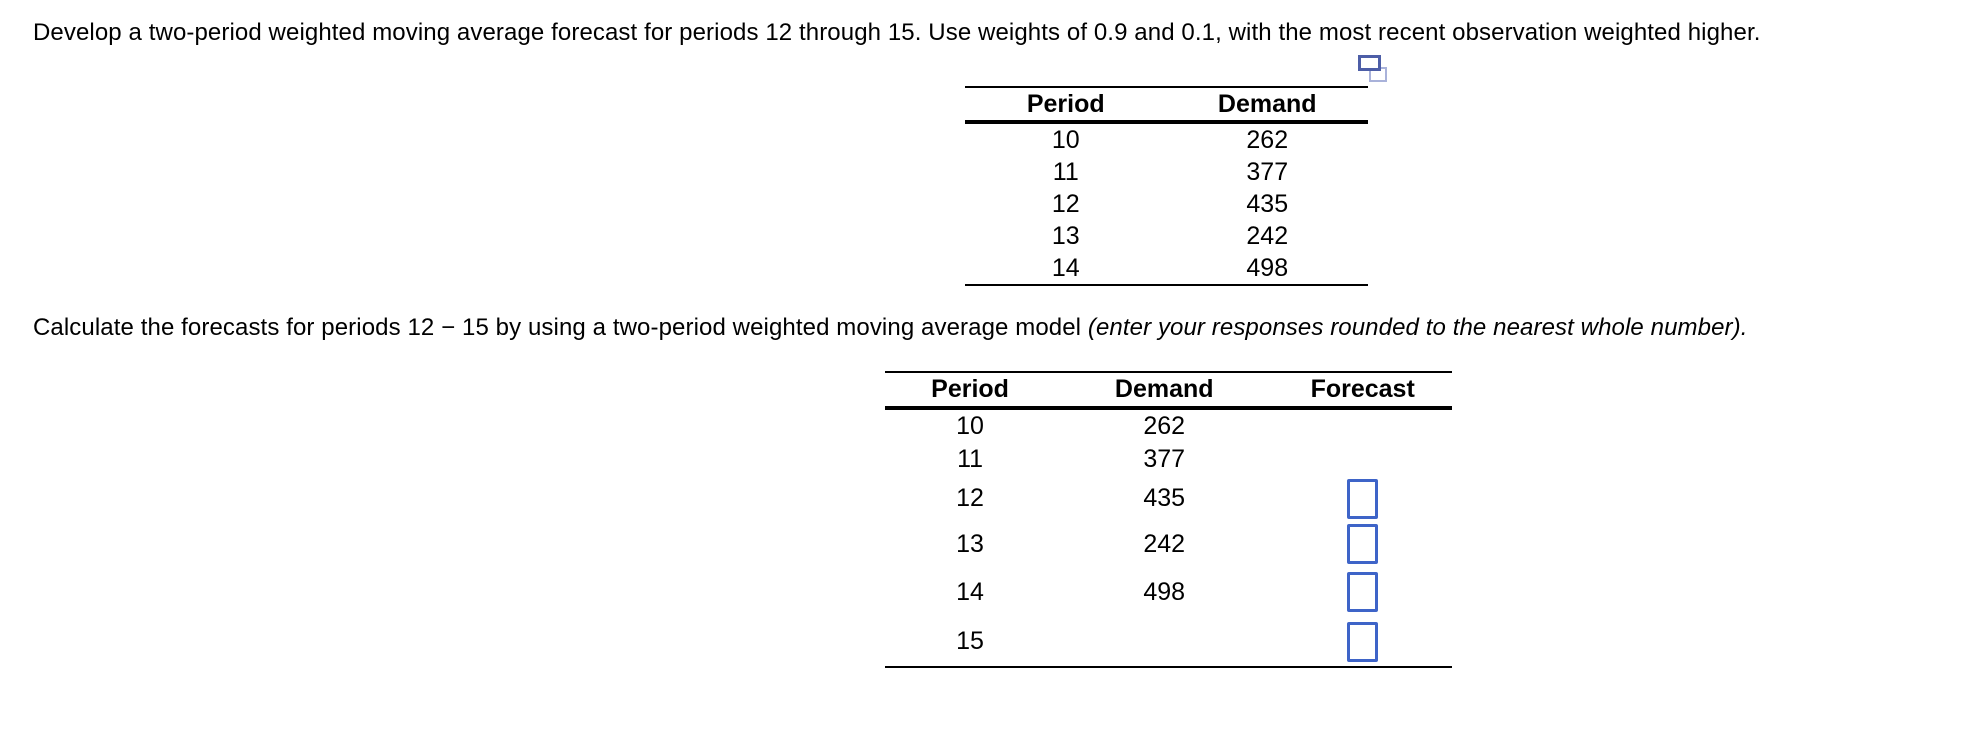 This screenshot has width=1978, height=738. What do you see at coordinates (1362, 389) in the screenshot?
I see `answer-table-header-forecast: Forecast` at bounding box center [1362, 389].